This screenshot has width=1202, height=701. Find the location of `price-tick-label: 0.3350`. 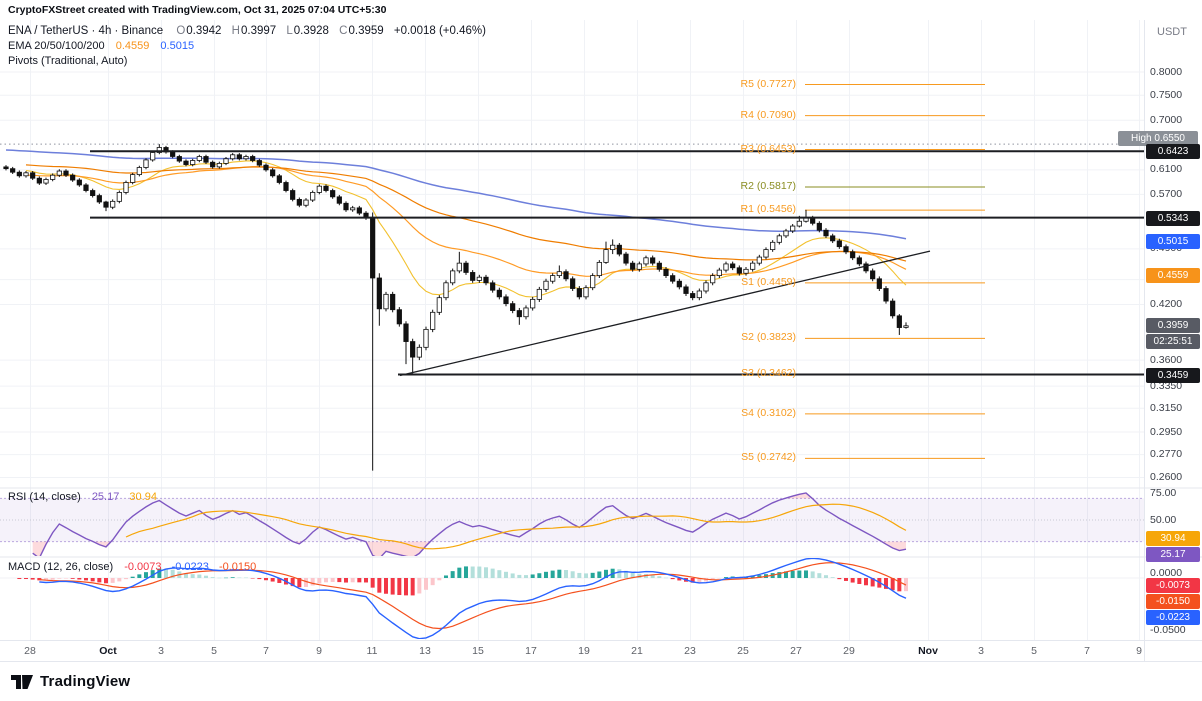

price-tick-label: 0.3350 is located at coordinates (1166, 385).